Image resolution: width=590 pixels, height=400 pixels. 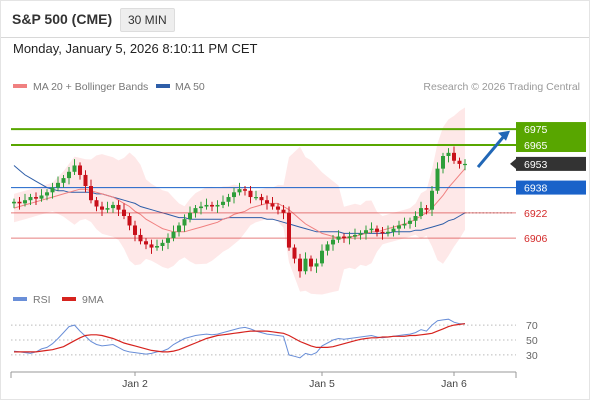 What do you see at coordinates (536, 165) in the screenshot?
I see `level-tag-label: 6953` at bounding box center [536, 165].